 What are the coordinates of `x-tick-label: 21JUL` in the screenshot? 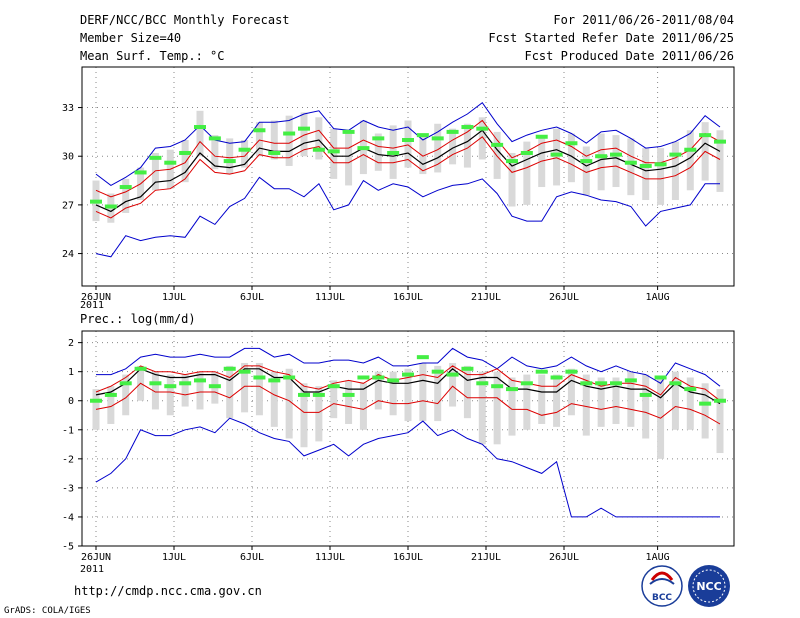 It's located at (486, 557).